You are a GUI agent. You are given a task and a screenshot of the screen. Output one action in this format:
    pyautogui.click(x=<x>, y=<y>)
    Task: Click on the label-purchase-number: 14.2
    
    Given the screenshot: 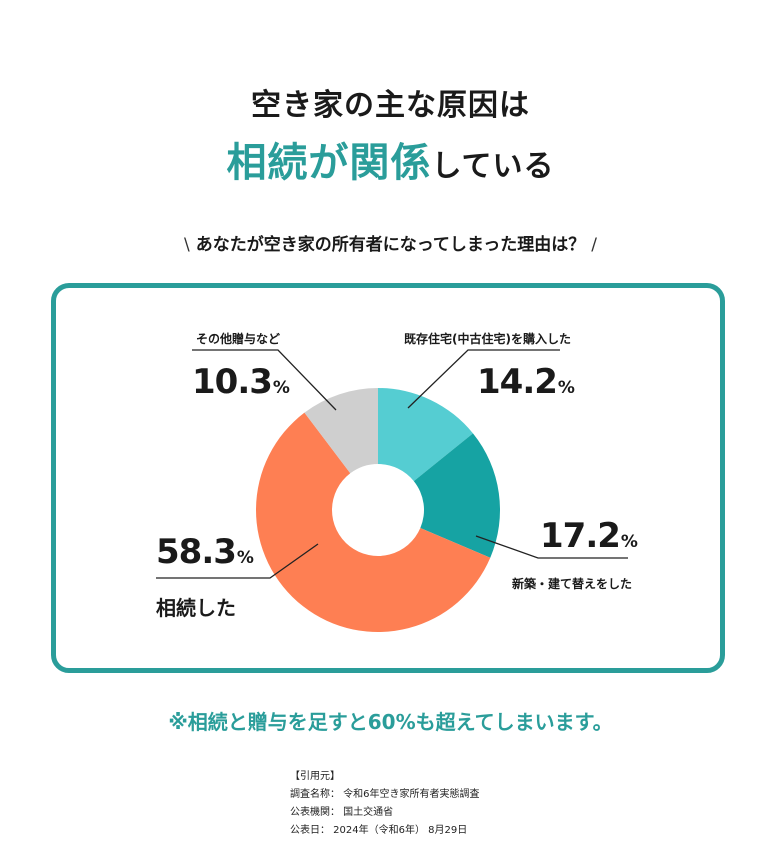 What is the action you would take?
    pyautogui.click(x=517, y=382)
    